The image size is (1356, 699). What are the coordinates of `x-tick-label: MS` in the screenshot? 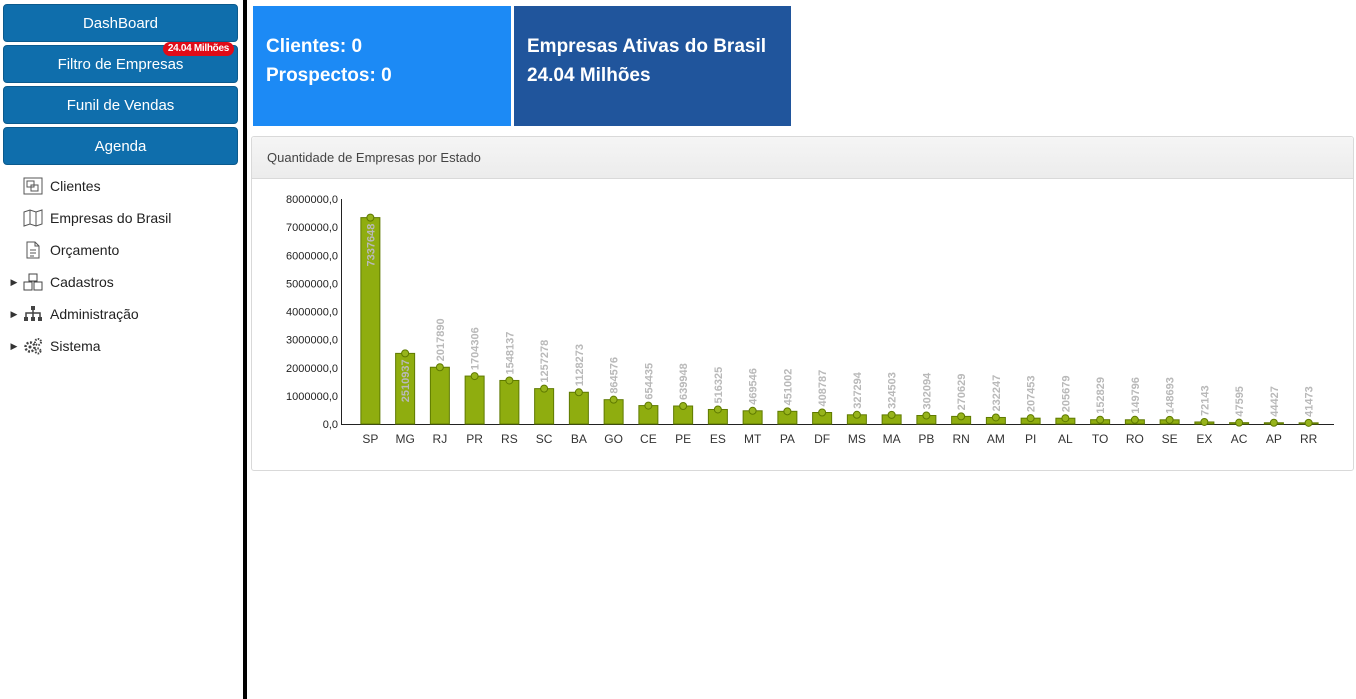 It's located at (857, 439).